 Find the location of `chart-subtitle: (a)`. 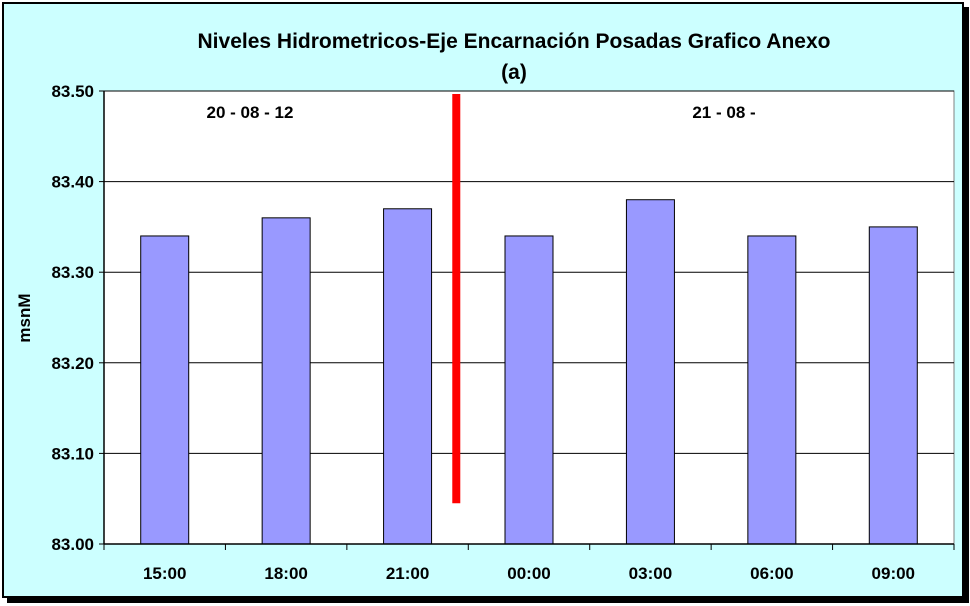

chart-subtitle: (a) is located at coordinates (514, 72).